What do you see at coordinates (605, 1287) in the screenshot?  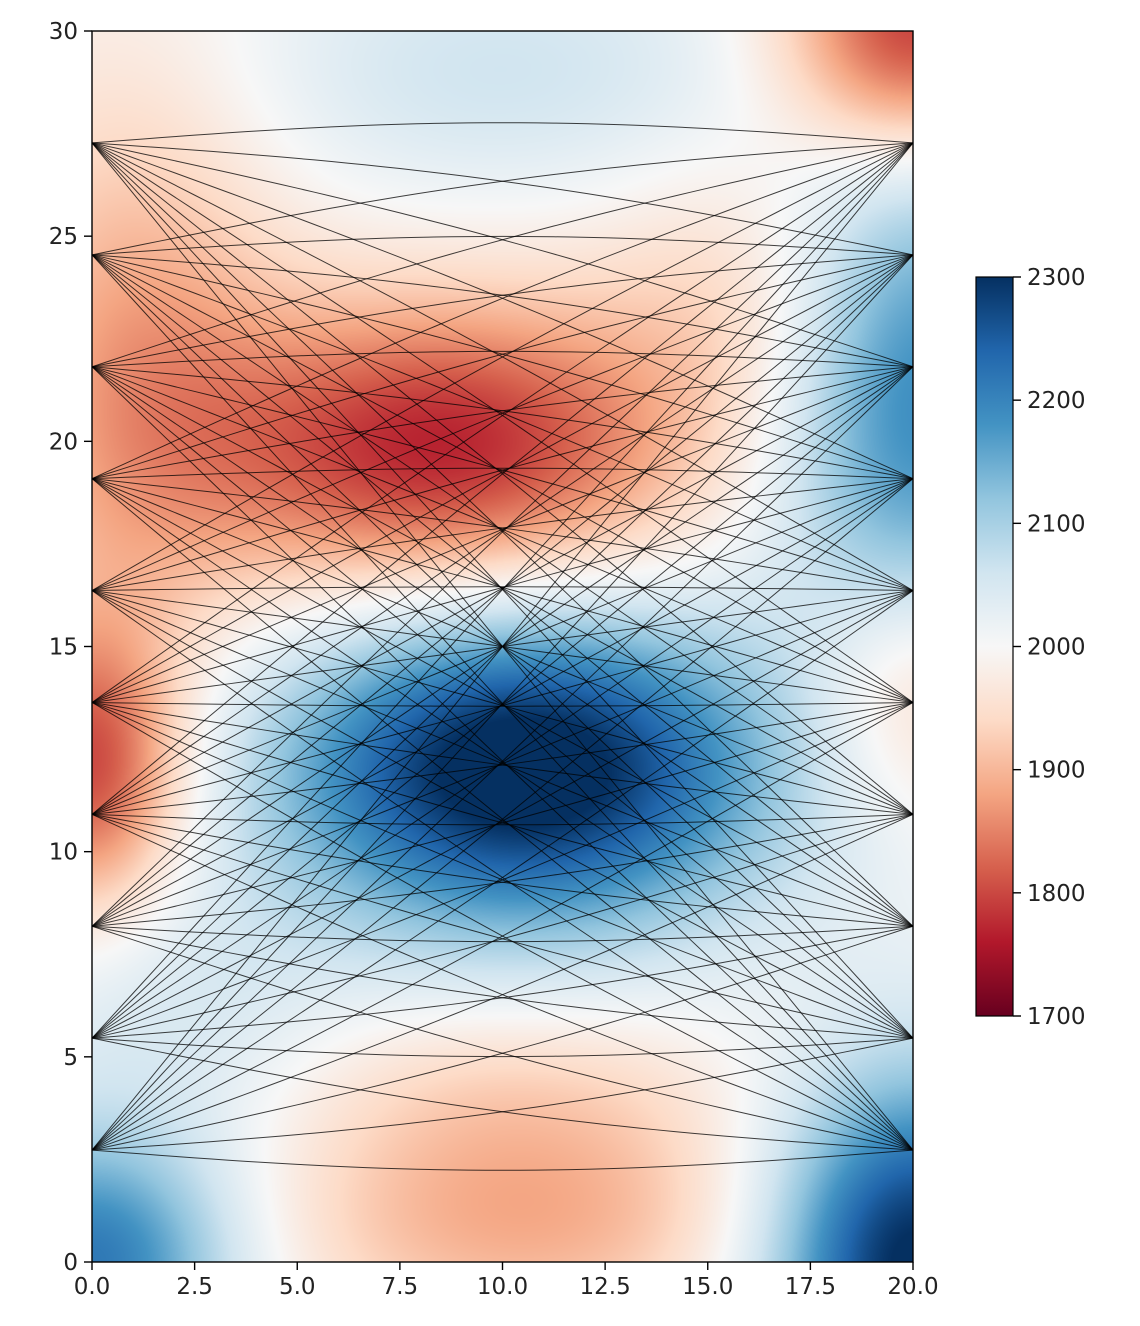 I see `x-tick-label: 12.5` at bounding box center [605, 1287].